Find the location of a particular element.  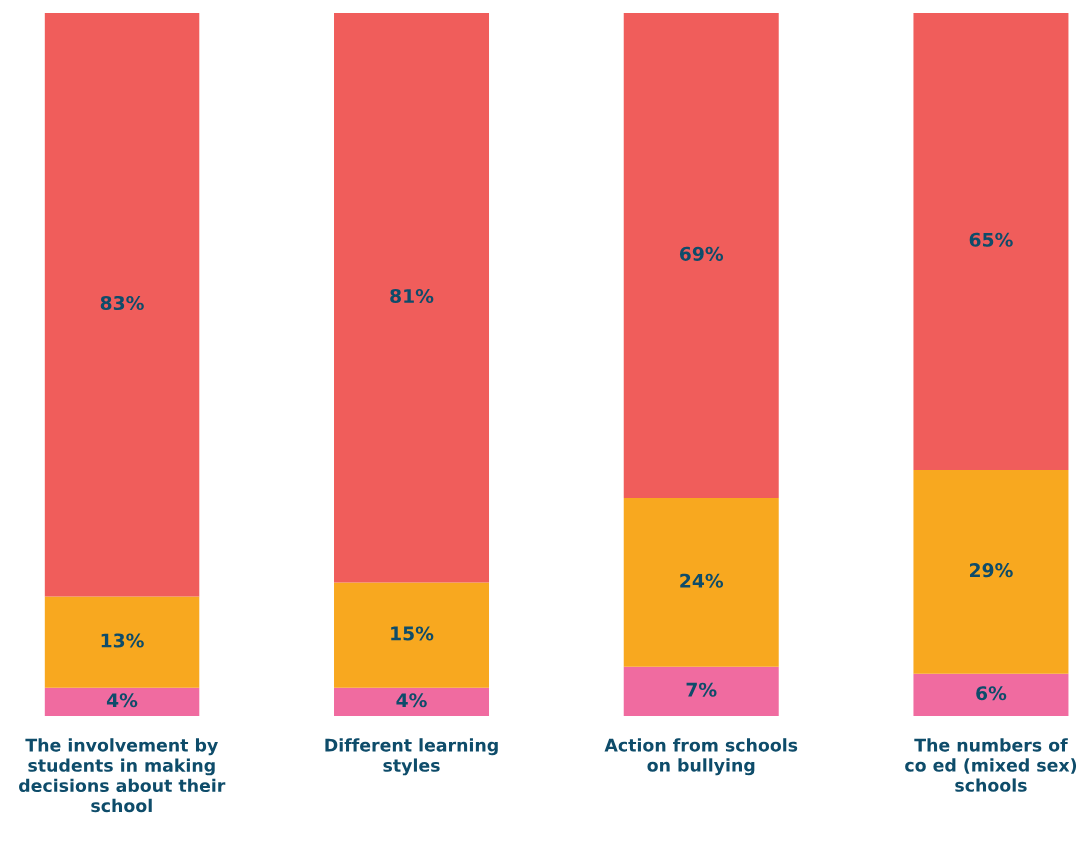

data-label: 65% is located at coordinates (991, 239).